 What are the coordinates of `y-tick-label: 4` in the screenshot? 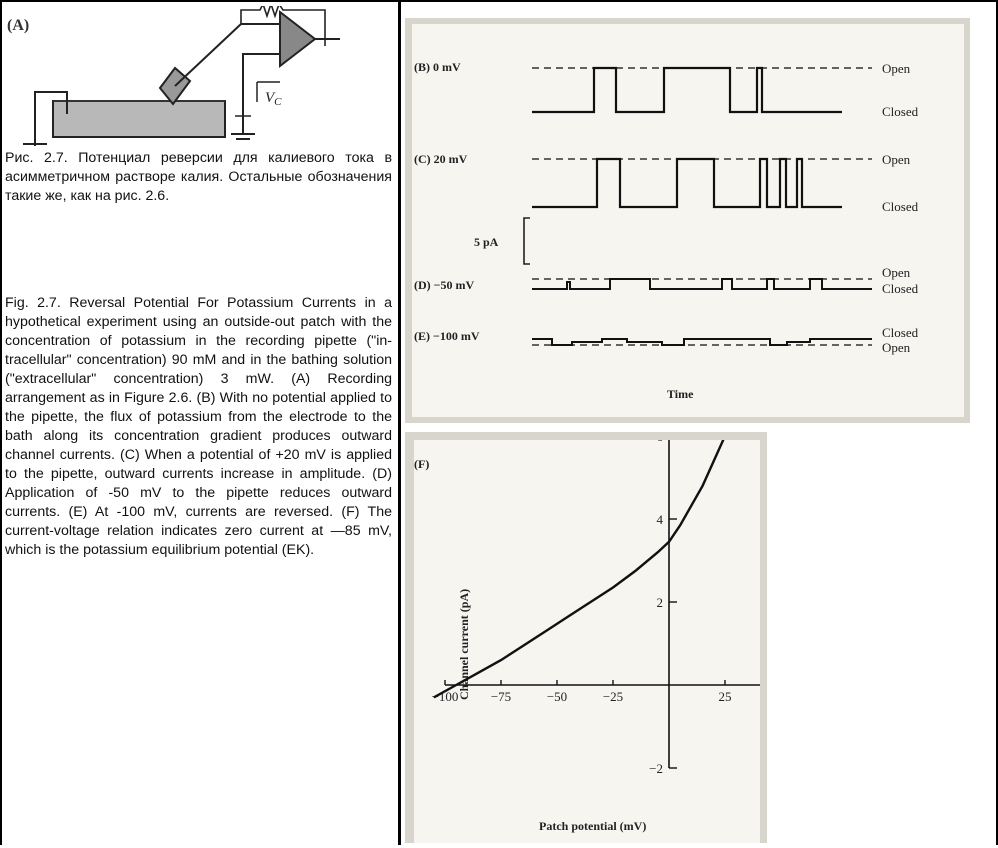 It's located at (660, 519).